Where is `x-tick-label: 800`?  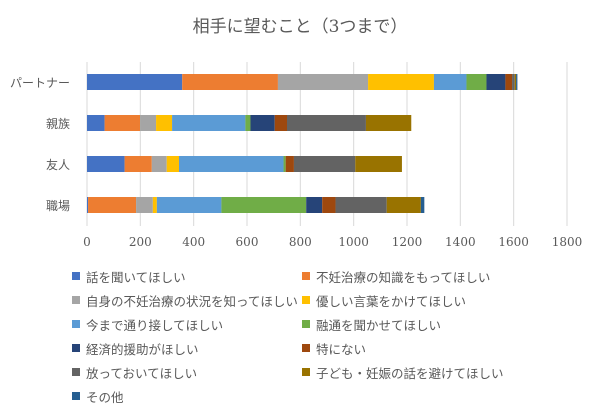 x-tick-label: 800 is located at coordinates (300, 242).